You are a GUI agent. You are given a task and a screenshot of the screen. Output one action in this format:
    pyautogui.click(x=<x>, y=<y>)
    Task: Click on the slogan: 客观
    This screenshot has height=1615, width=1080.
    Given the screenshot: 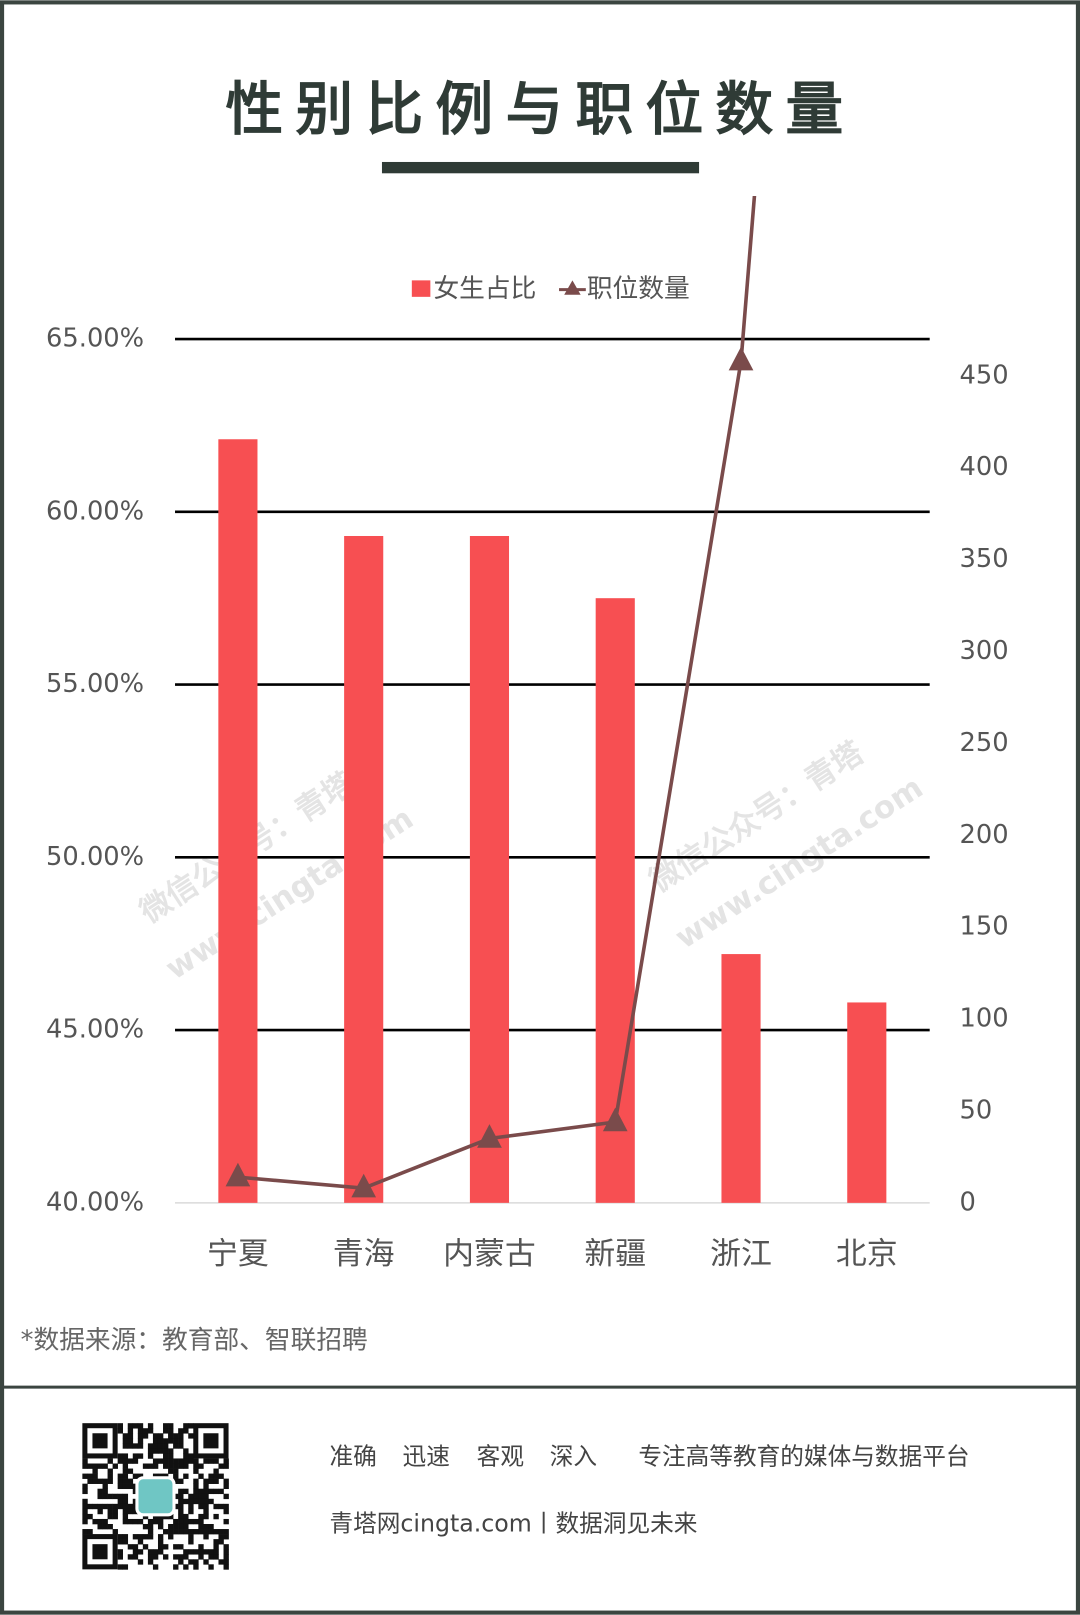 What is the action you would take?
    pyautogui.click(x=500, y=1457)
    